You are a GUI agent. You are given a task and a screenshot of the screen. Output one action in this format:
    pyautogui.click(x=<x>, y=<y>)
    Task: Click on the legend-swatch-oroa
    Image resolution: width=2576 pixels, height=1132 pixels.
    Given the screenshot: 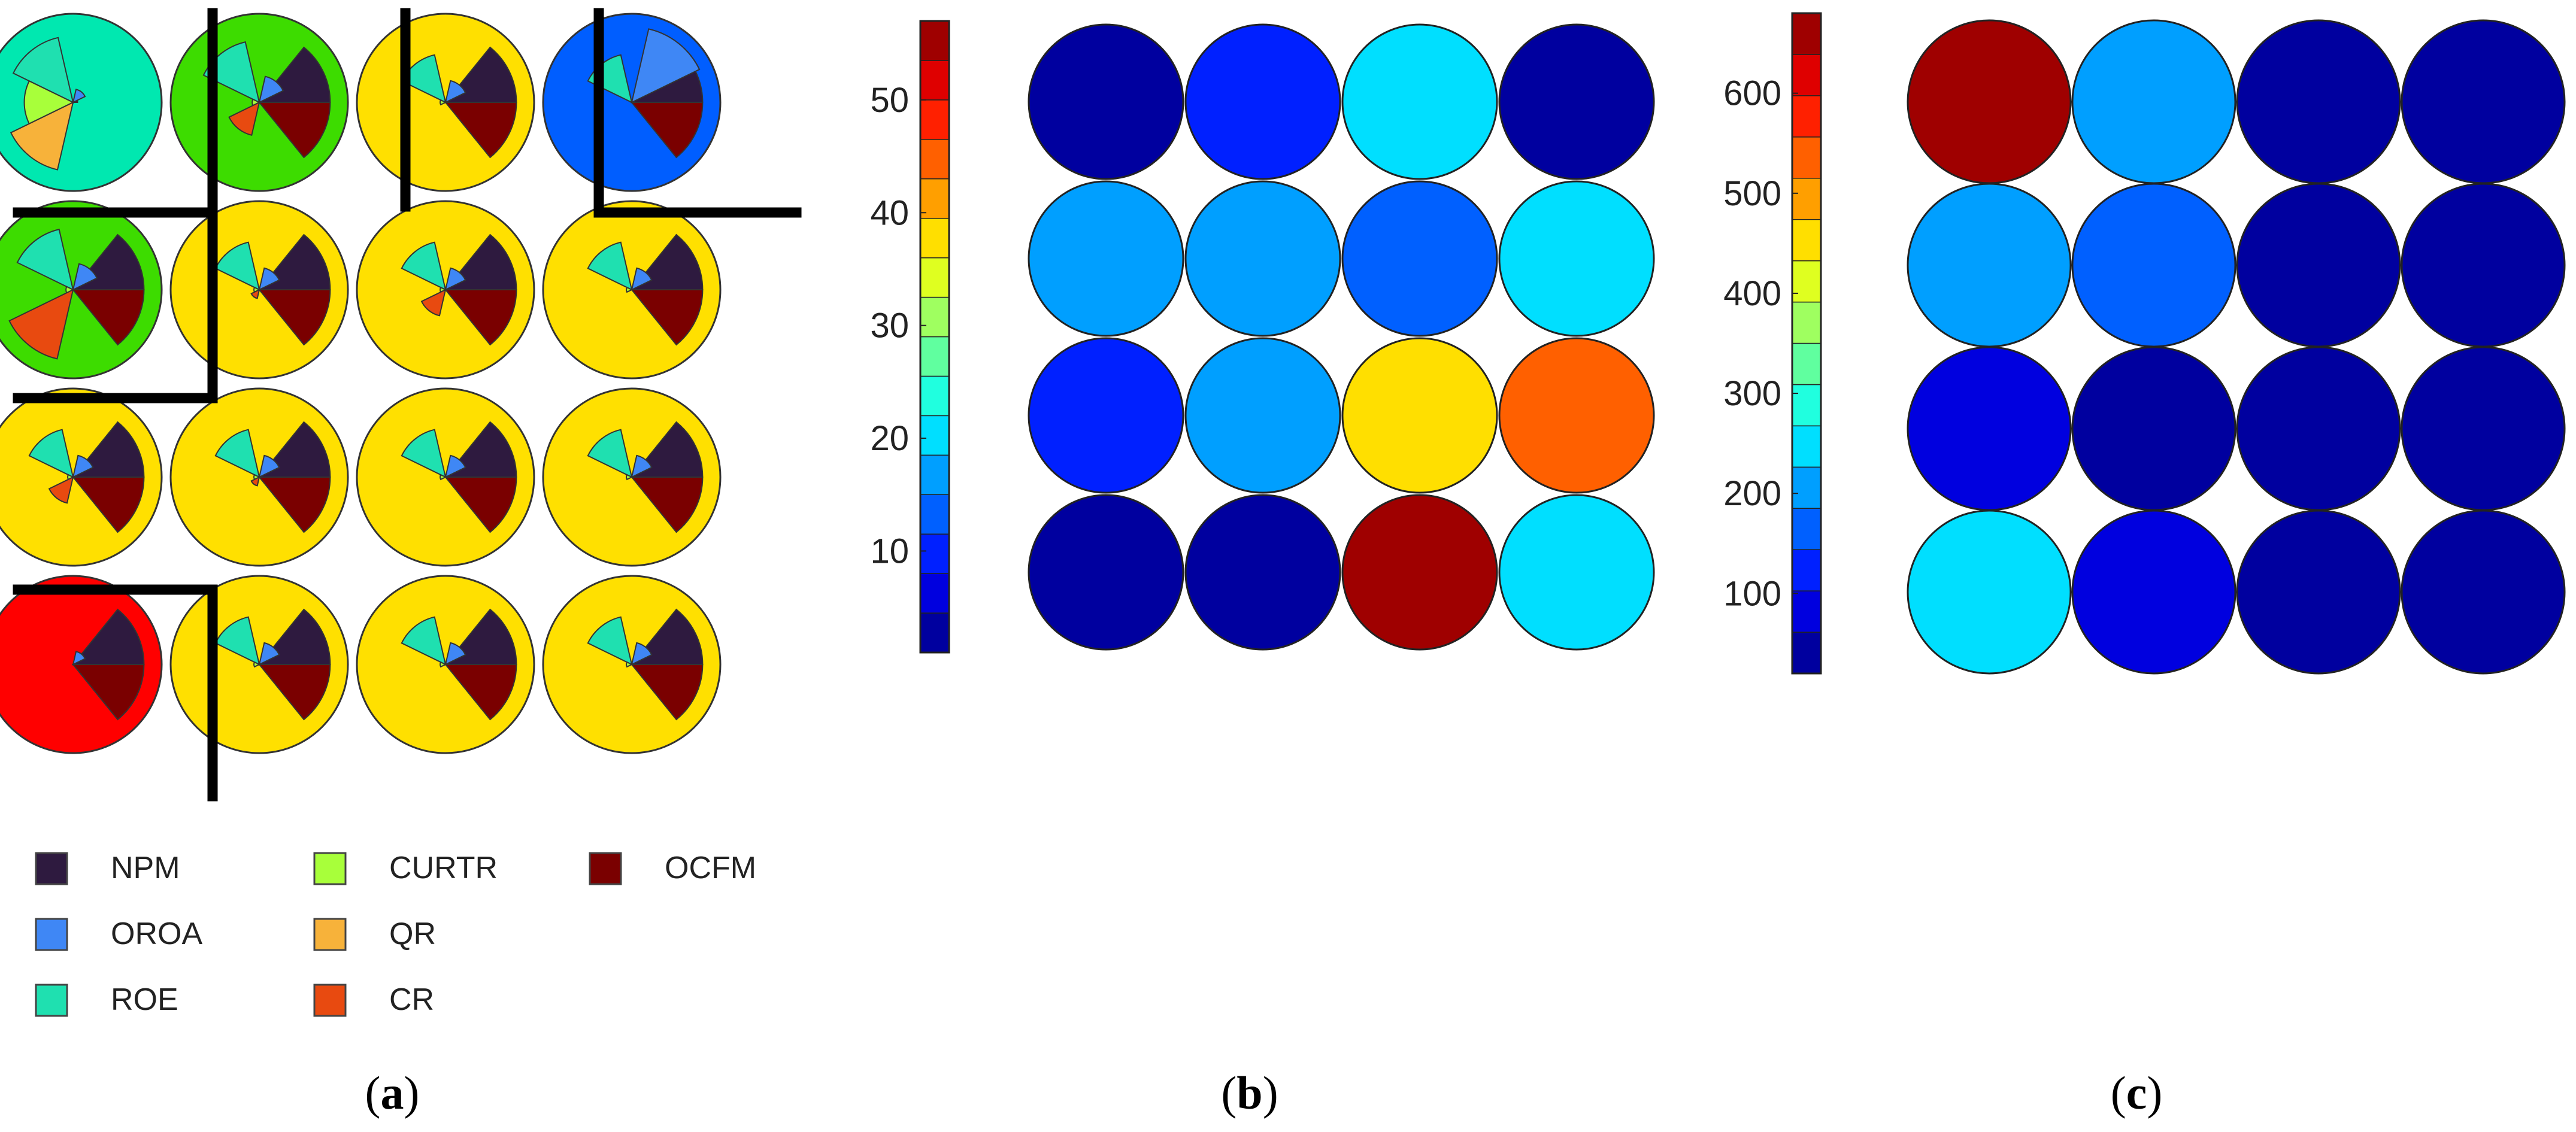 What is the action you would take?
    pyautogui.click(x=51, y=934)
    